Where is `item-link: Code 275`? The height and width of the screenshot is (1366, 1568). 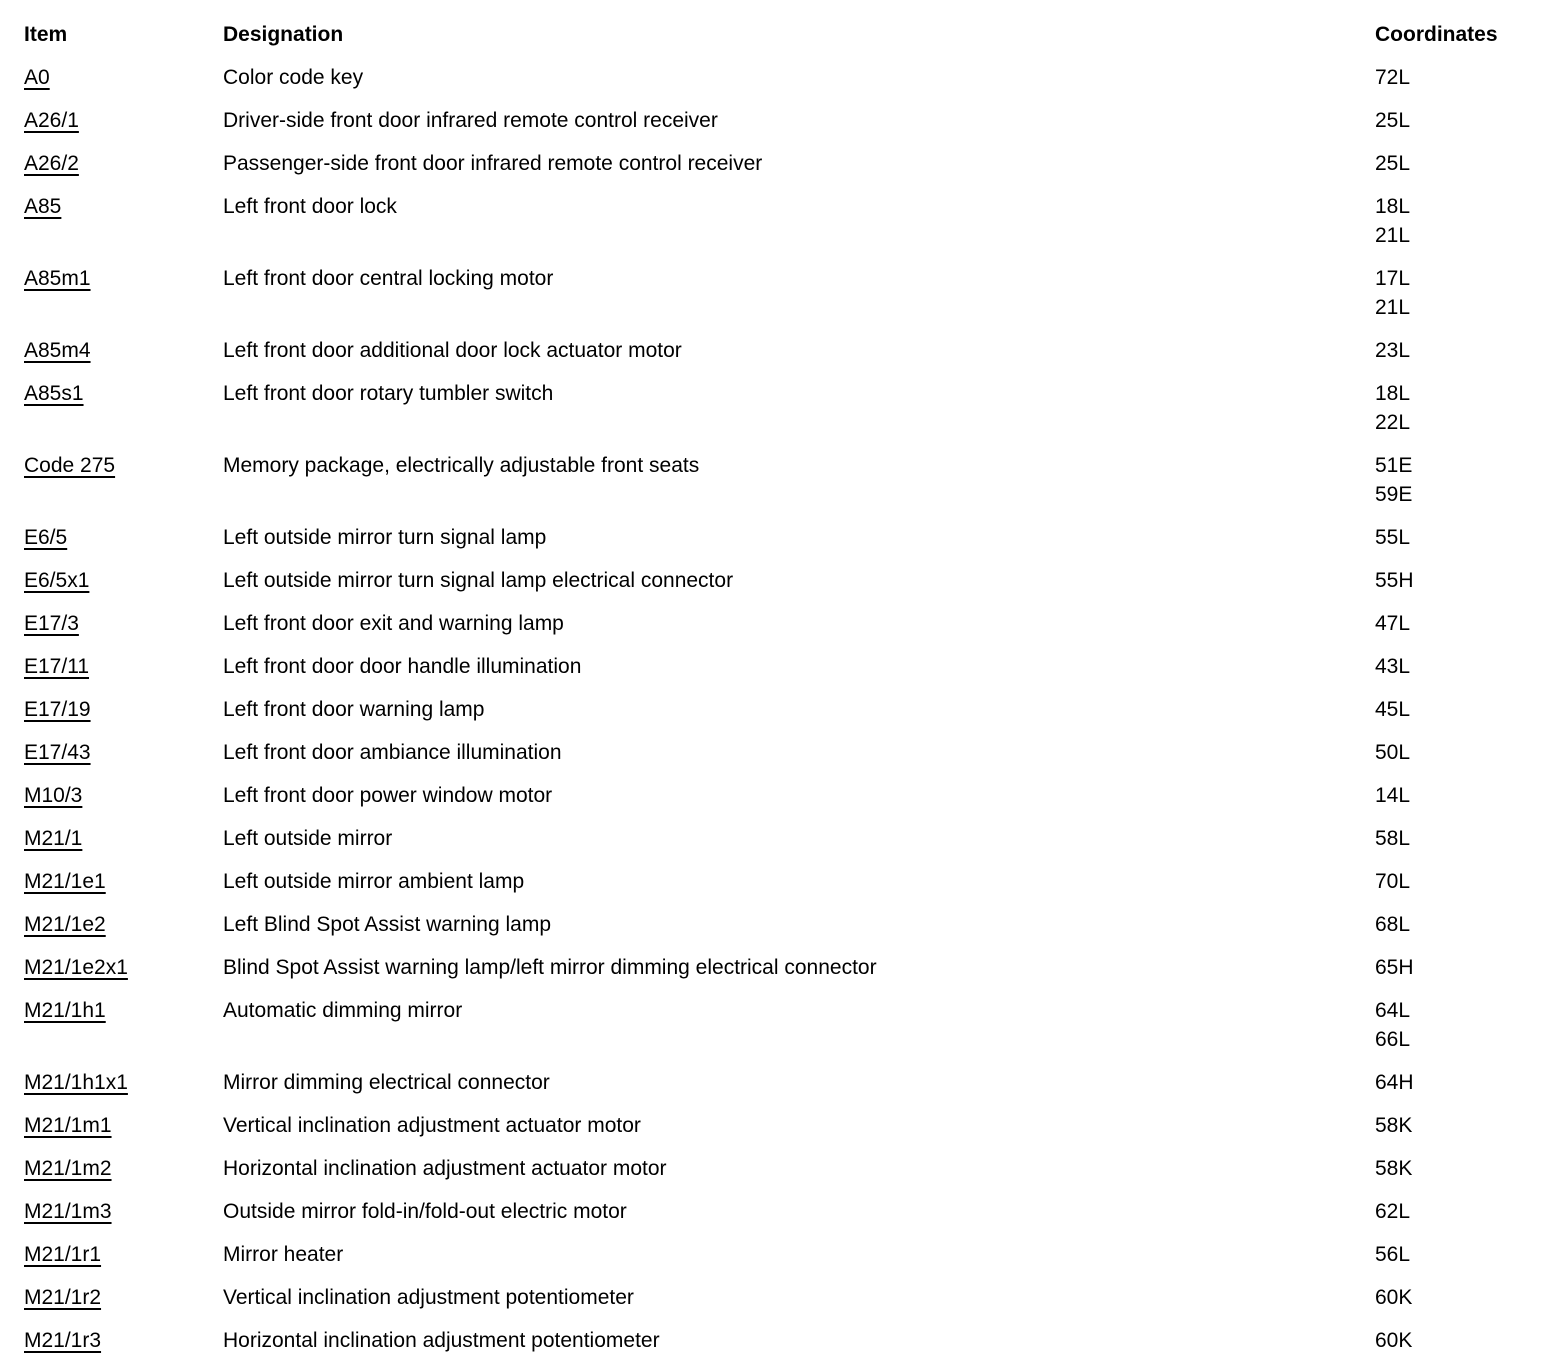 item-link: Code 275 is located at coordinates (70, 465).